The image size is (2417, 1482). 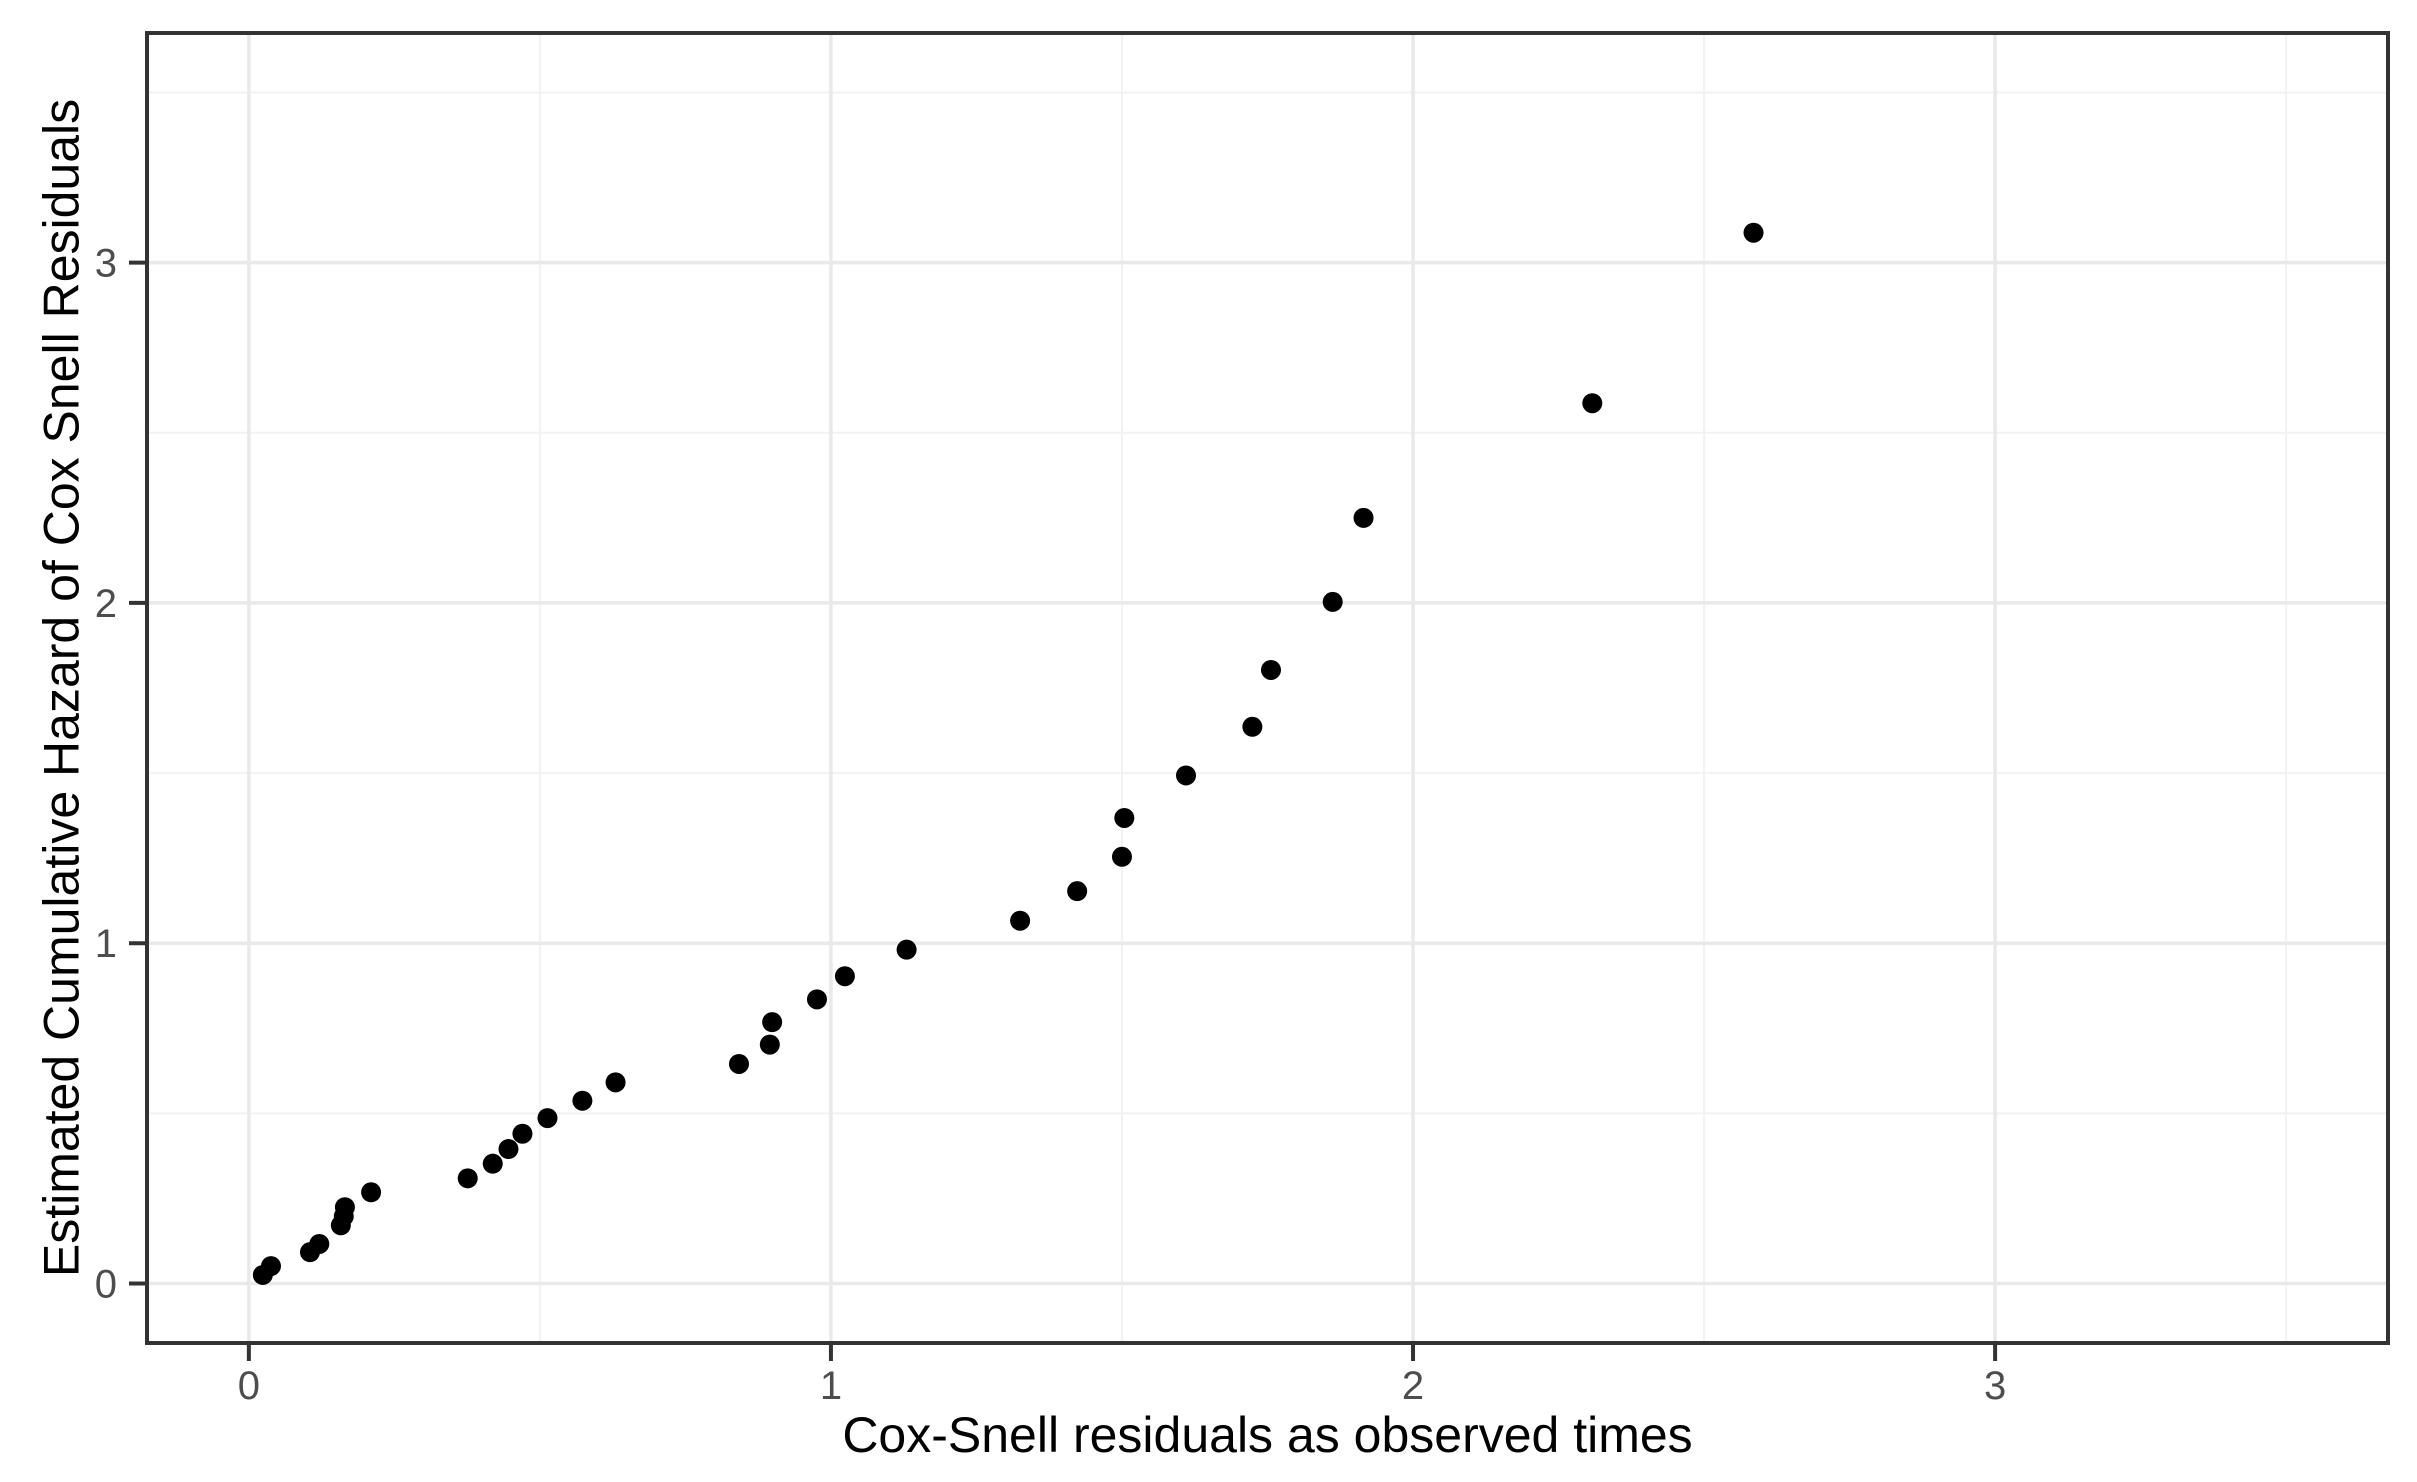 What do you see at coordinates (1413, 1386) in the screenshot?
I see `x-tick-label: 2` at bounding box center [1413, 1386].